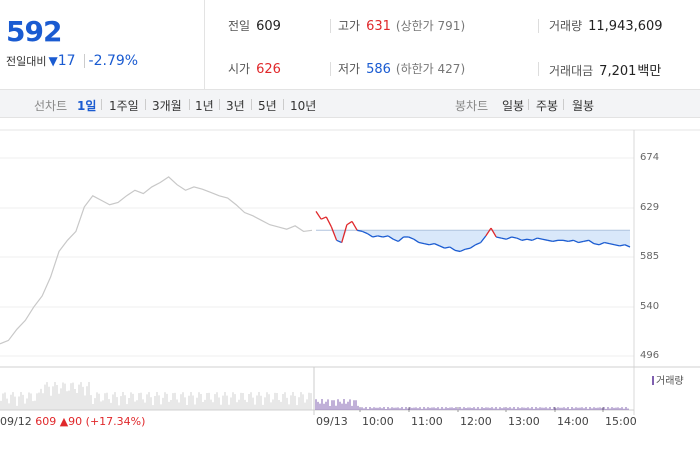 The height and width of the screenshot is (450, 700). I want to click on down-triangle-icon: ▼, so click(53, 61).